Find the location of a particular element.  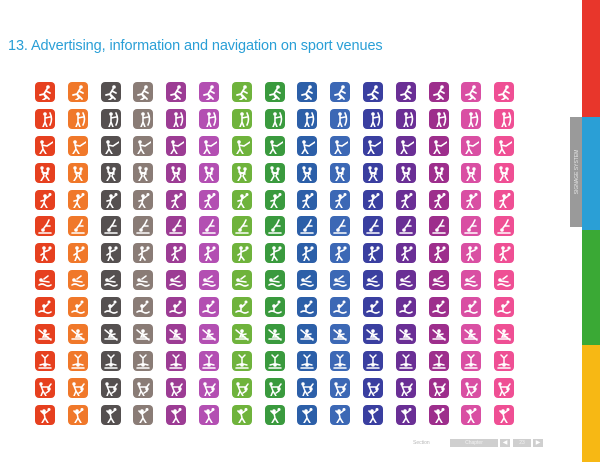

wrestling-icon is located at coordinates (143, 173).